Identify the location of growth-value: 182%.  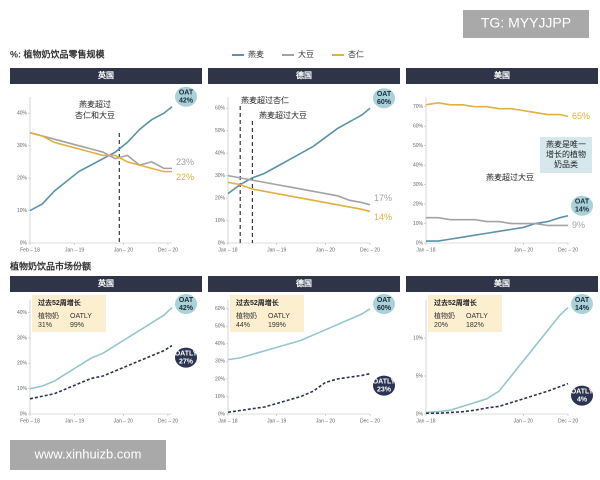
(475, 325).